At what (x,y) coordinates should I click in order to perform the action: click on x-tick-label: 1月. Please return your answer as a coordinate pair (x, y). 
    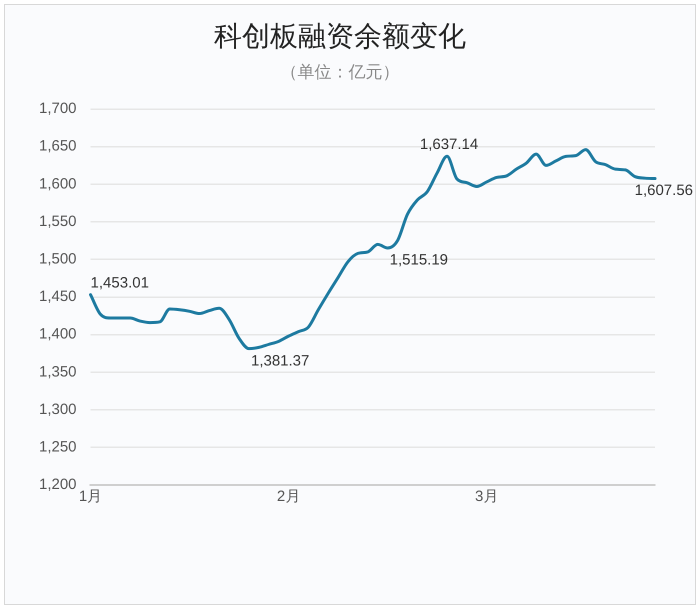
    Looking at the image, I should click on (90, 497).